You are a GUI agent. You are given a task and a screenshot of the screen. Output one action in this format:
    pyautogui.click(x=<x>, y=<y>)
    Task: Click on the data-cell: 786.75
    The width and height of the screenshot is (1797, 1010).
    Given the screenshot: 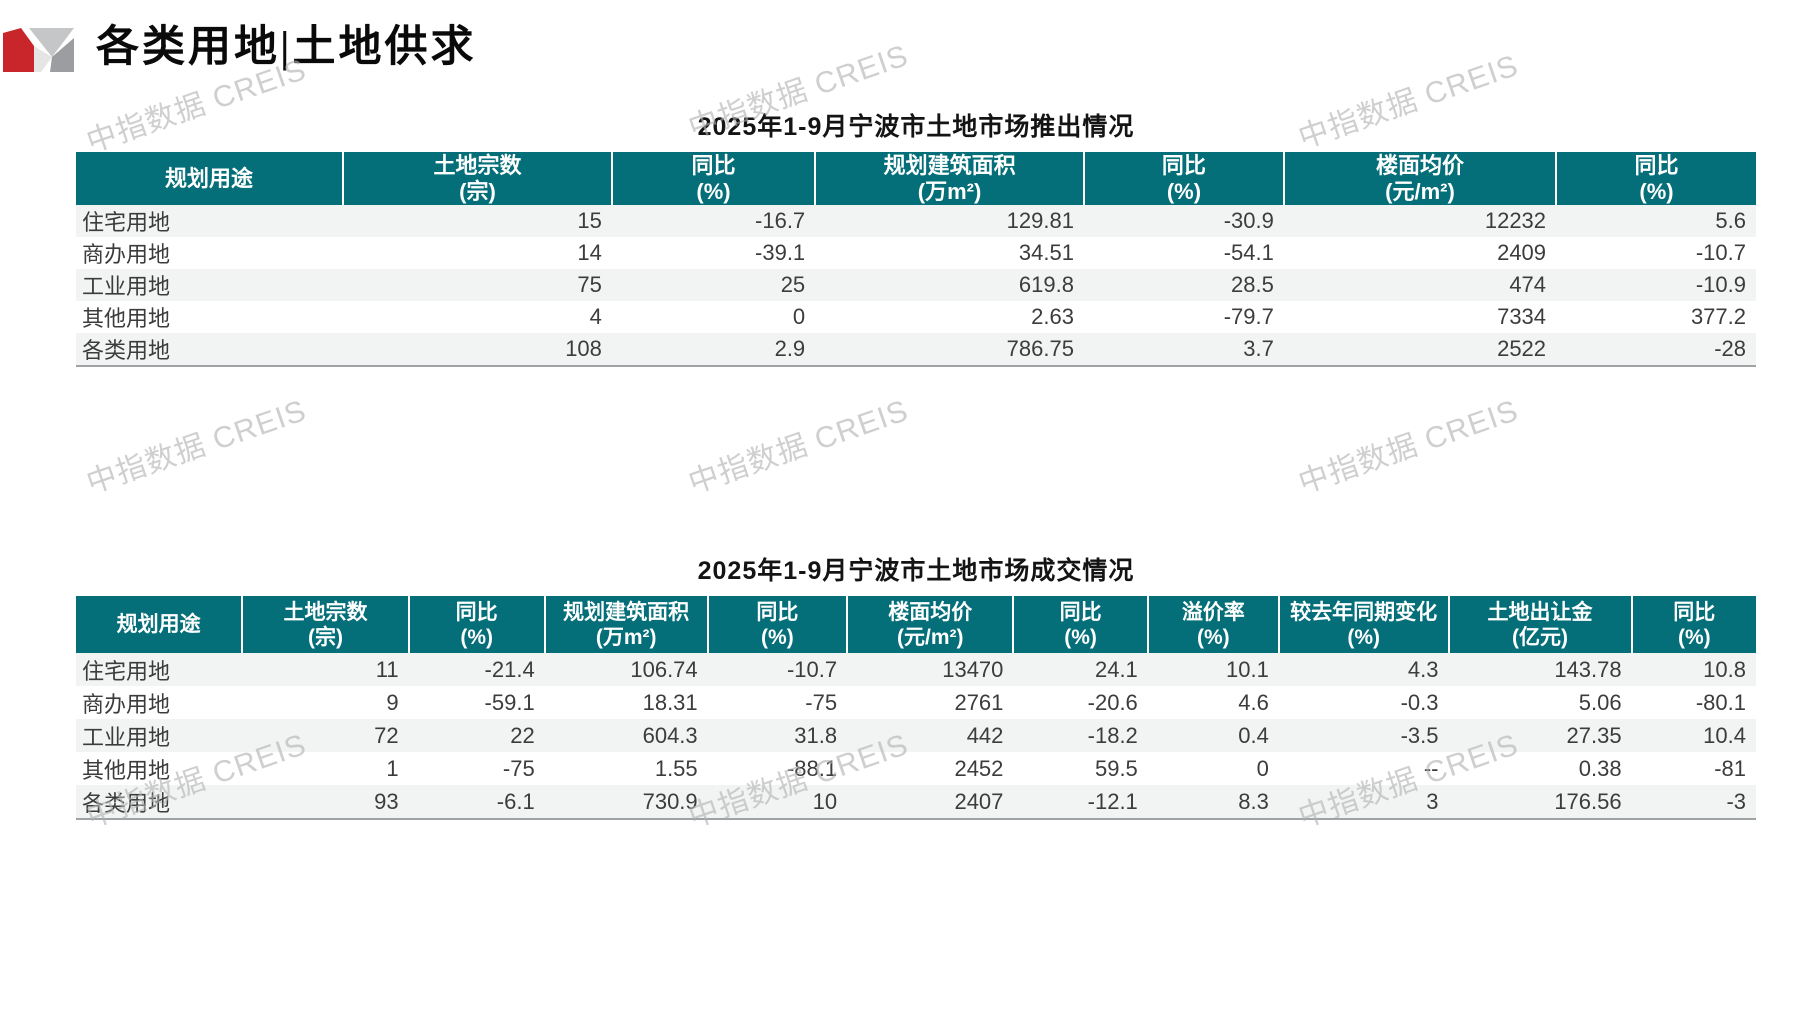 What is the action you would take?
    pyautogui.click(x=949, y=350)
    